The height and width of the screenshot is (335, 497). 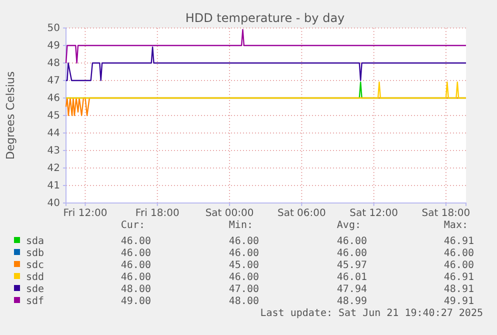 I want to click on y-tick-label: 41, so click(x=53, y=186).